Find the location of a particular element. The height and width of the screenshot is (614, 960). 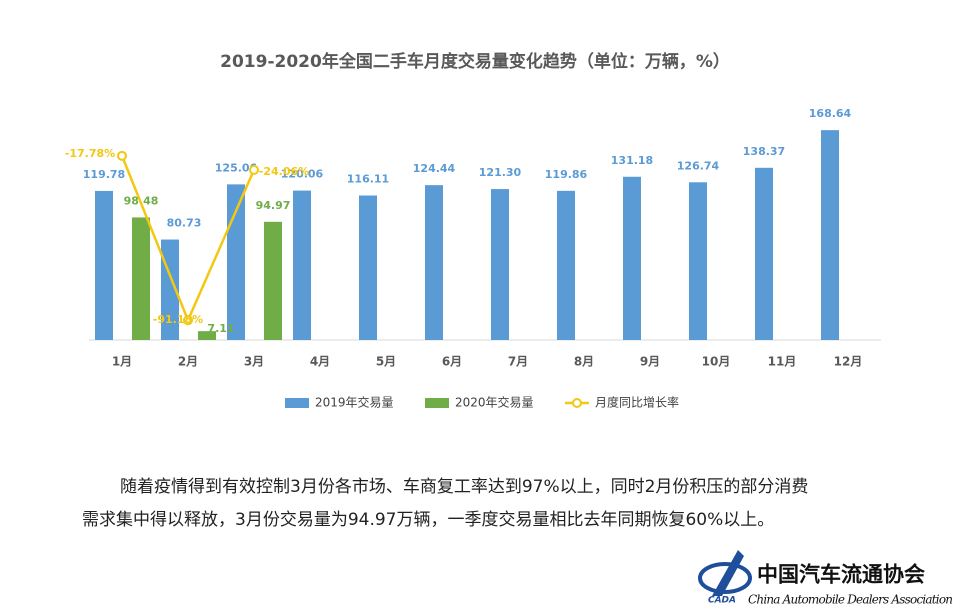

data-label: 7.11 is located at coordinates (220, 328).